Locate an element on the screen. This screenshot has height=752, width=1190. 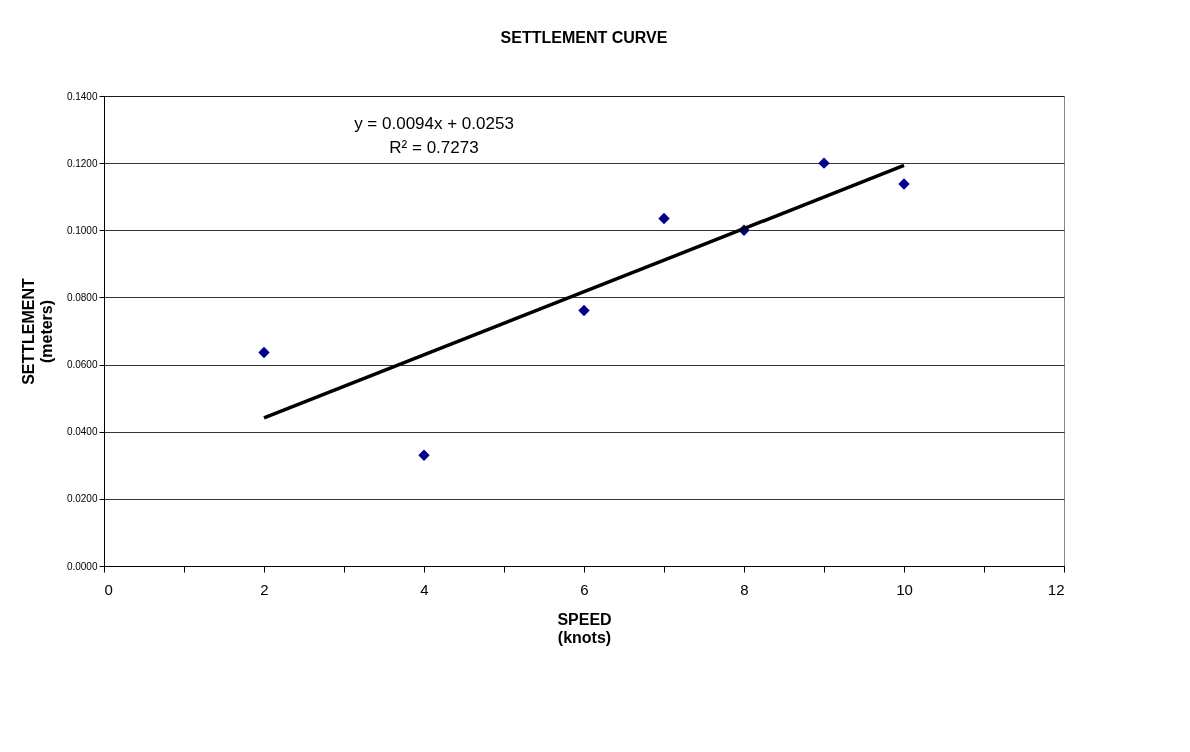
y-tick-label: 0.0400 is located at coordinates (82, 432).